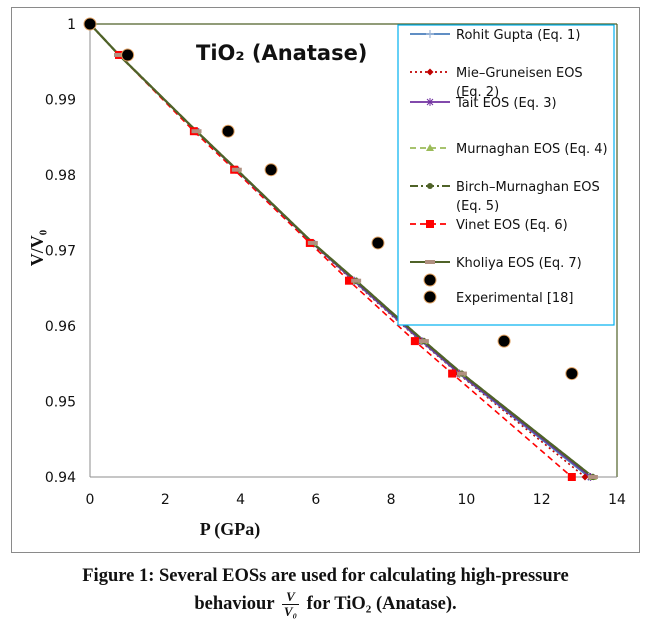 This screenshot has width=651, height=639. What do you see at coordinates (496, 83) in the screenshot?
I see `legend-item: Mie–Gruneisen EOS (Eq. 2)` at bounding box center [496, 83].